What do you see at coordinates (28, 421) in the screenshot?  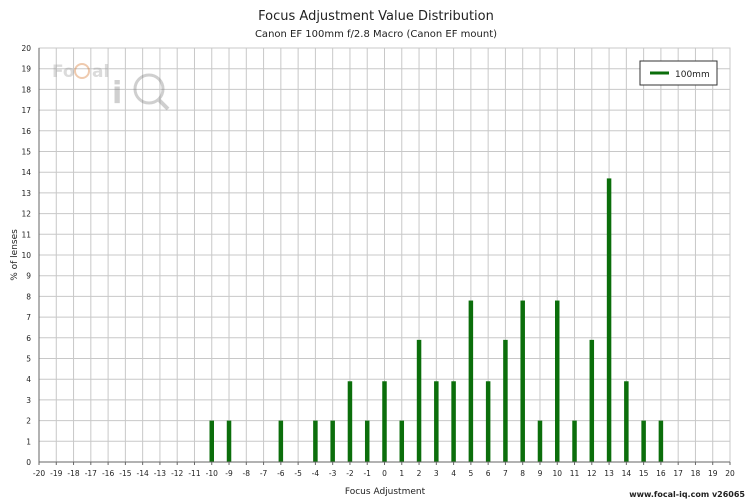 I see `y-tick-label: 2` at bounding box center [28, 421].